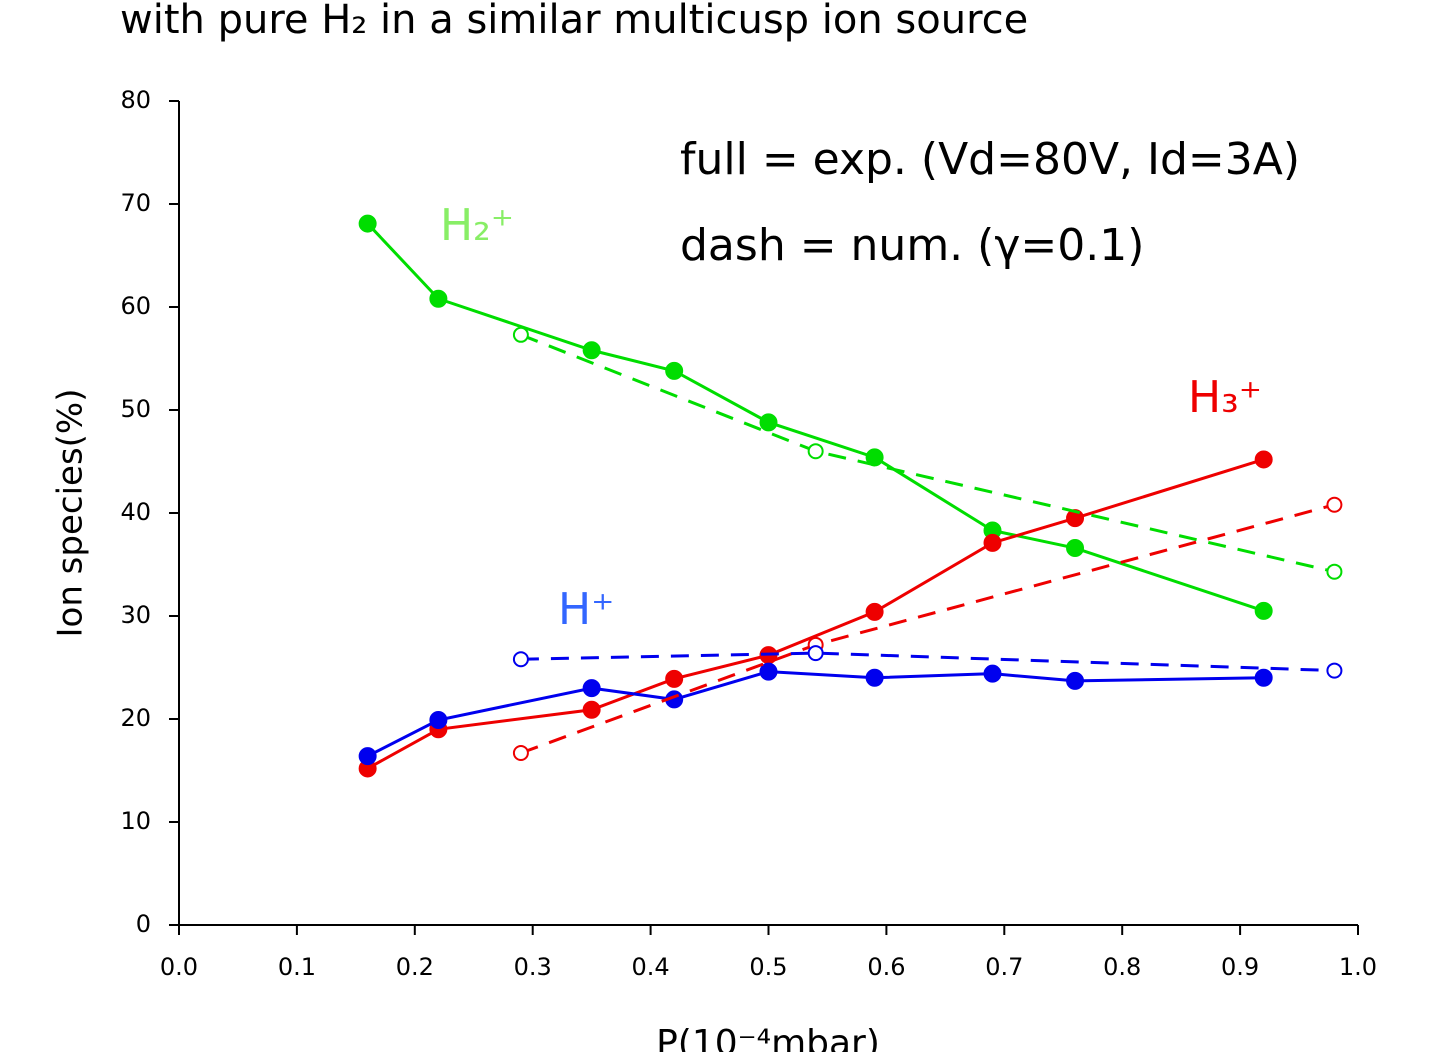  I want to click on y-tick-label: 70, so click(135, 203).